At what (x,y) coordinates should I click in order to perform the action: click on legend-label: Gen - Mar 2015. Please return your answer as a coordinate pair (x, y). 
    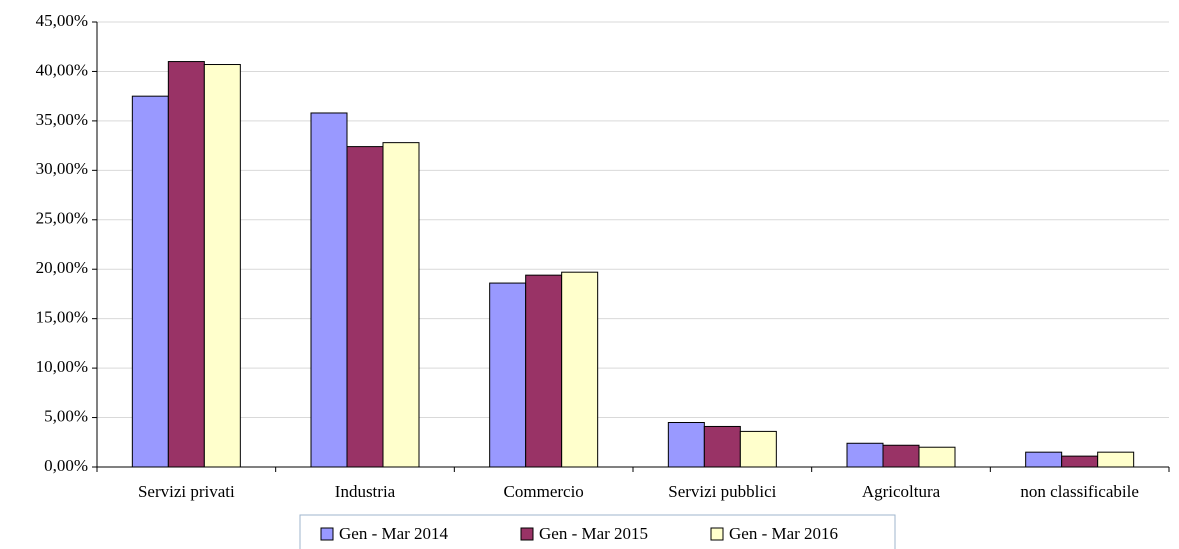
    Looking at the image, I should click on (593, 533).